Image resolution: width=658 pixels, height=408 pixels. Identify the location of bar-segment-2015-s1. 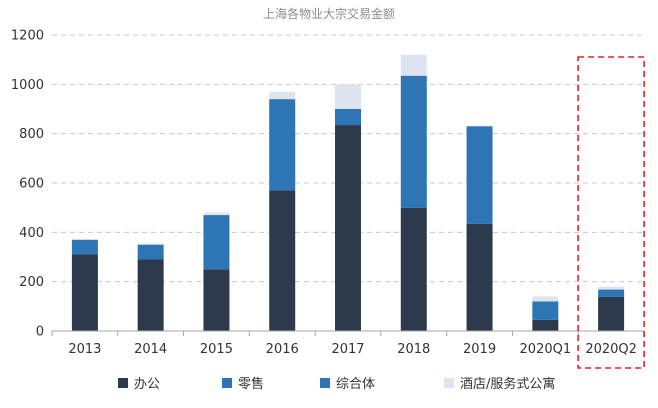
(216, 242).